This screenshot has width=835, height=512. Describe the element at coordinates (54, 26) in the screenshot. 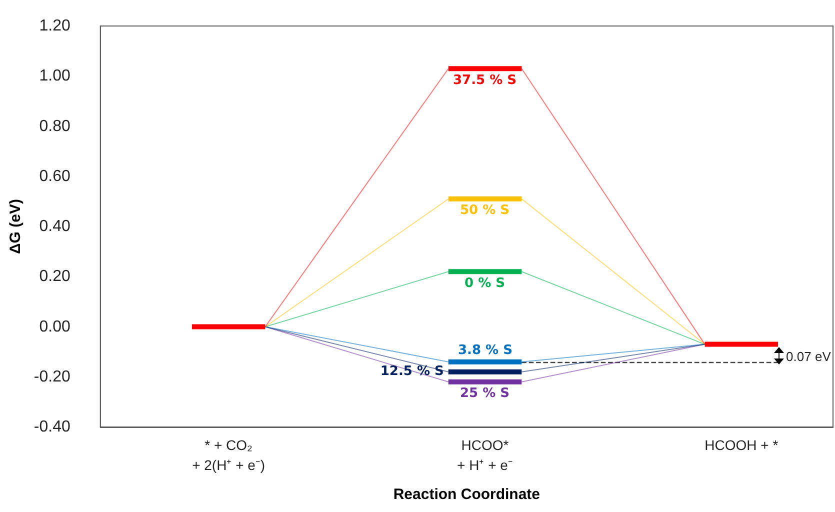

I see `y-tick-label: 1.20` at that location.